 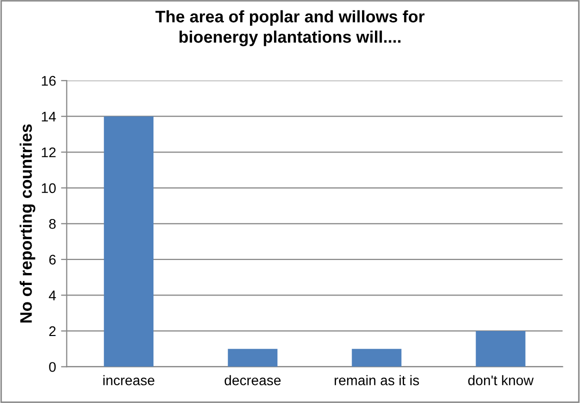 What do you see at coordinates (49, 152) in the screenshot?
I see `y-tick-label: 12` at bounding box center [49, 152].